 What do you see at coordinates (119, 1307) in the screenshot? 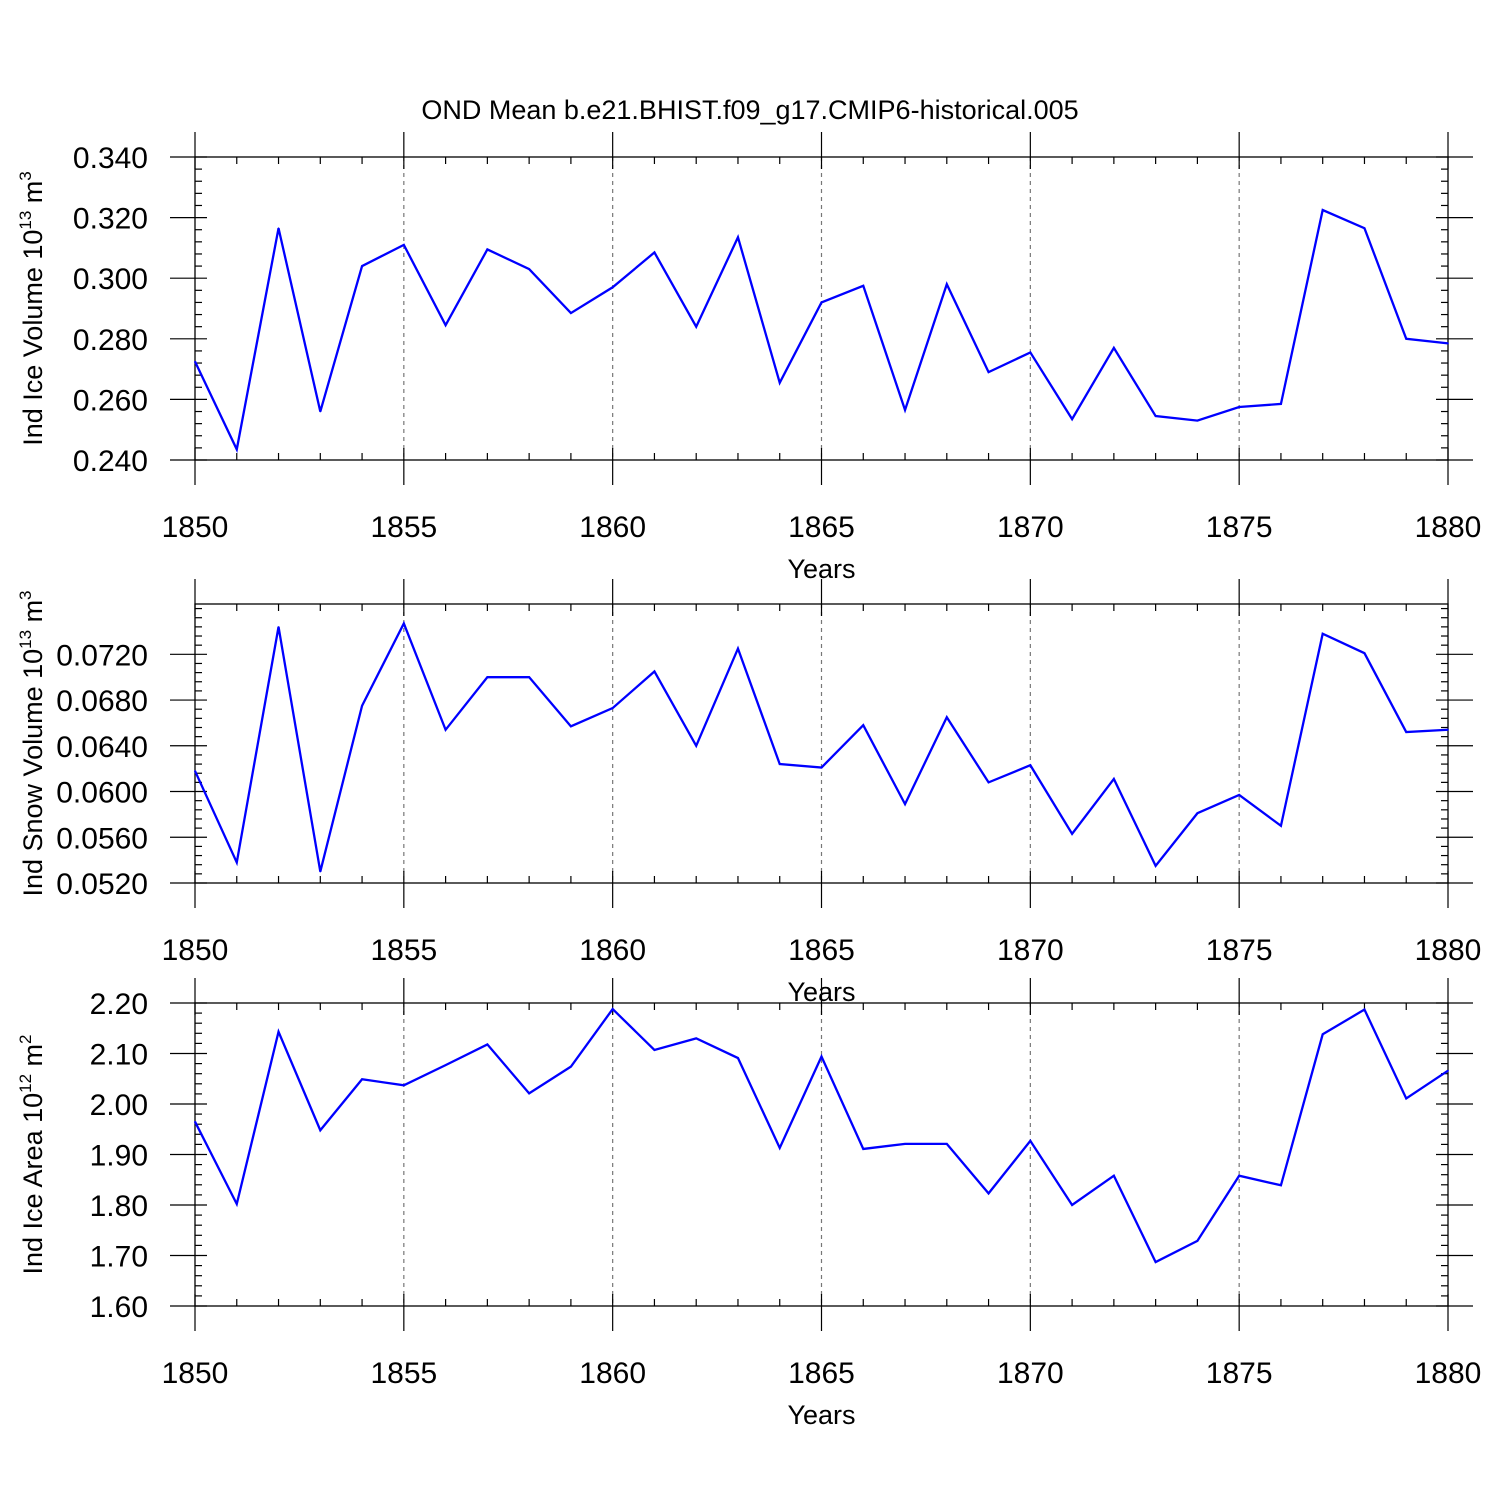
I see `y-tick-label: 1.60` at bounding box center [119, 1307].